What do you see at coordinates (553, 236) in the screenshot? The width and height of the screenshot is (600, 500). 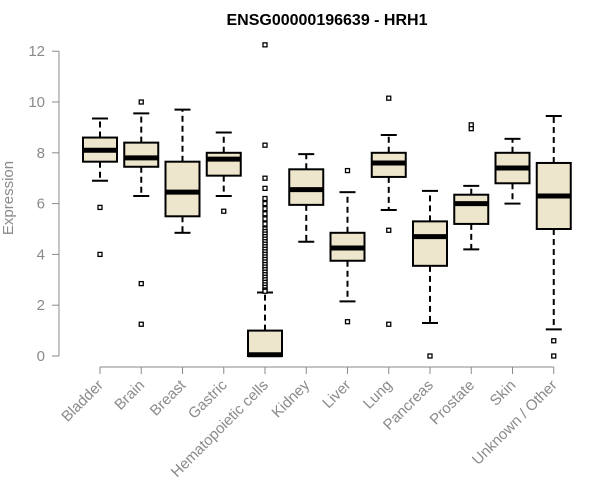 I see `box-unknown-other` at bounding box center [553, 236].